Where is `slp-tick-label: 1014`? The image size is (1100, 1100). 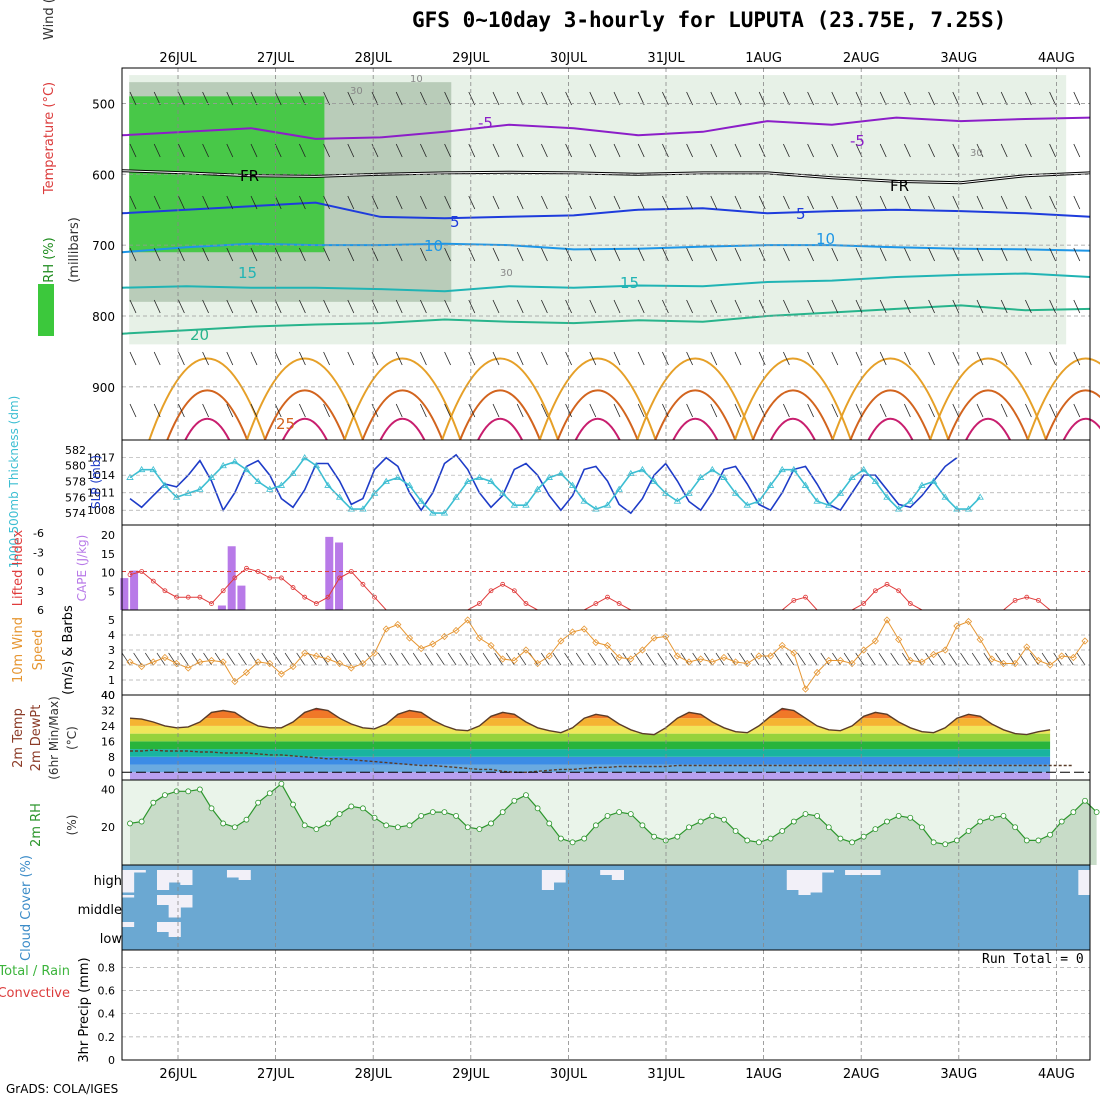
slp-tick-label: 1014 is located at coordinates (101, 475).